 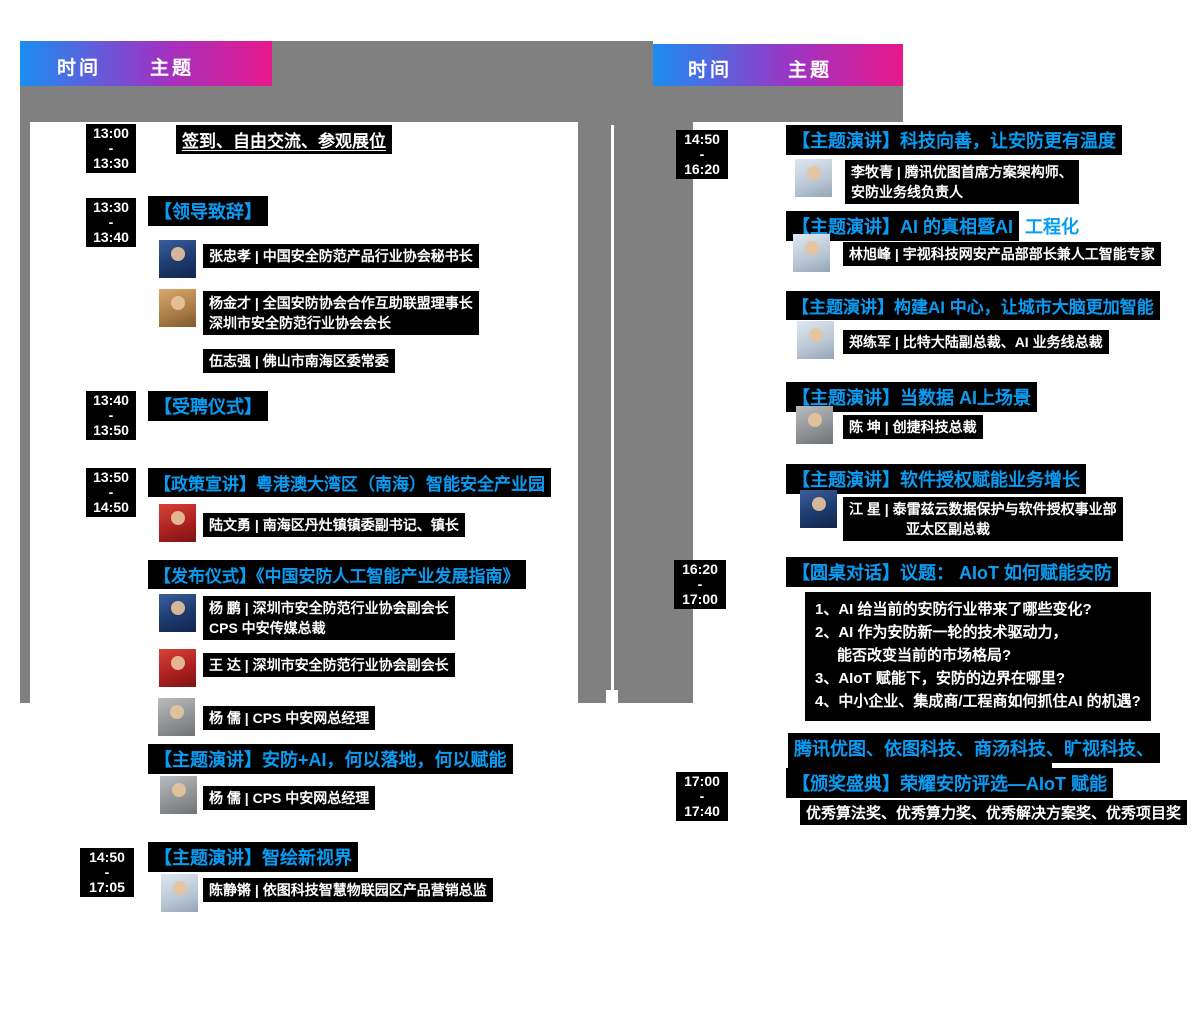 What do you see at coordinates (349, 482) in the screenshot?
I see `agenda-item-policy: 【政策宣讲】粤港澳大湾区（南海）智能安全产业园` at bounding box center [349, 482].